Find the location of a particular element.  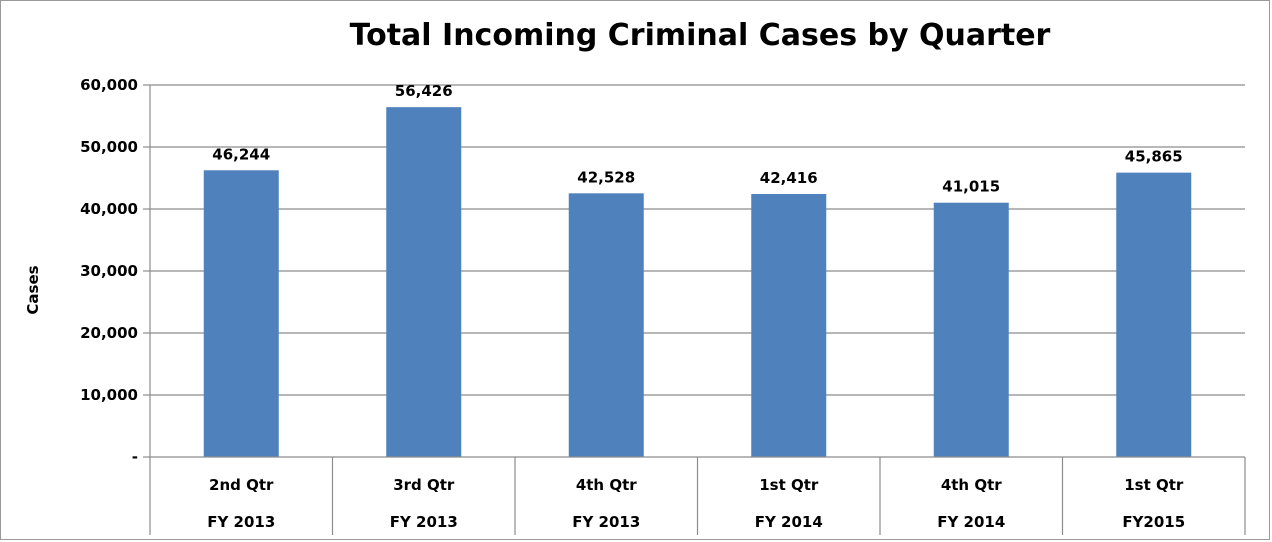

y-tick-label: 30,000 is located at coordinates (109, 271).